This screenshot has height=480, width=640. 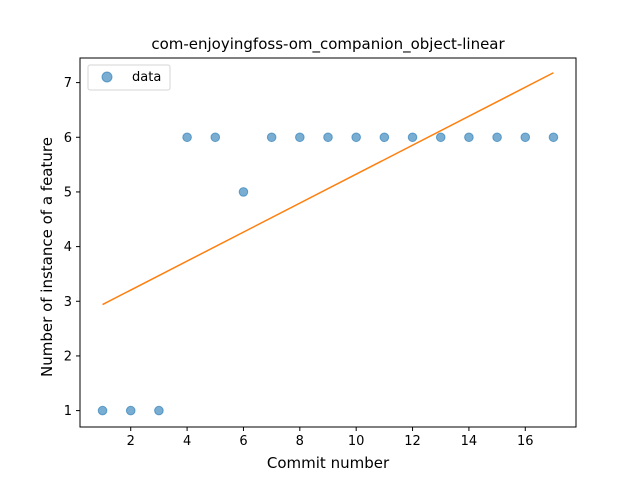 What do you see at coordinates (300, 441) in the screenshot?
I see `x-tick-label: 8` at bounding box center [300, 441].